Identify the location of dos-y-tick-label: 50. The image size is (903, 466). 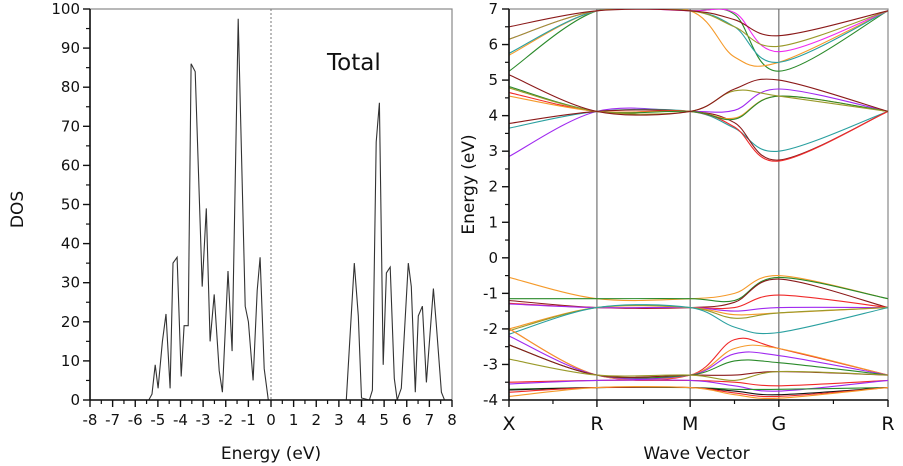
(70, 205).